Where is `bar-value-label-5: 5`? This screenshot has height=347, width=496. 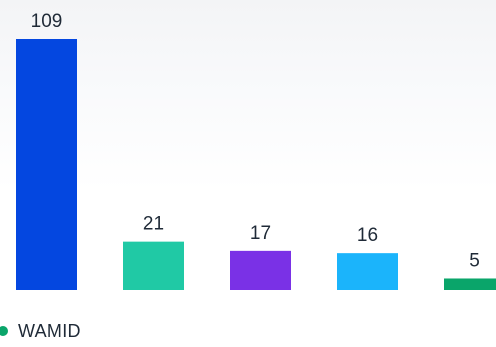
bar-value-label-5: 5 is located at coordinates (474, 260).